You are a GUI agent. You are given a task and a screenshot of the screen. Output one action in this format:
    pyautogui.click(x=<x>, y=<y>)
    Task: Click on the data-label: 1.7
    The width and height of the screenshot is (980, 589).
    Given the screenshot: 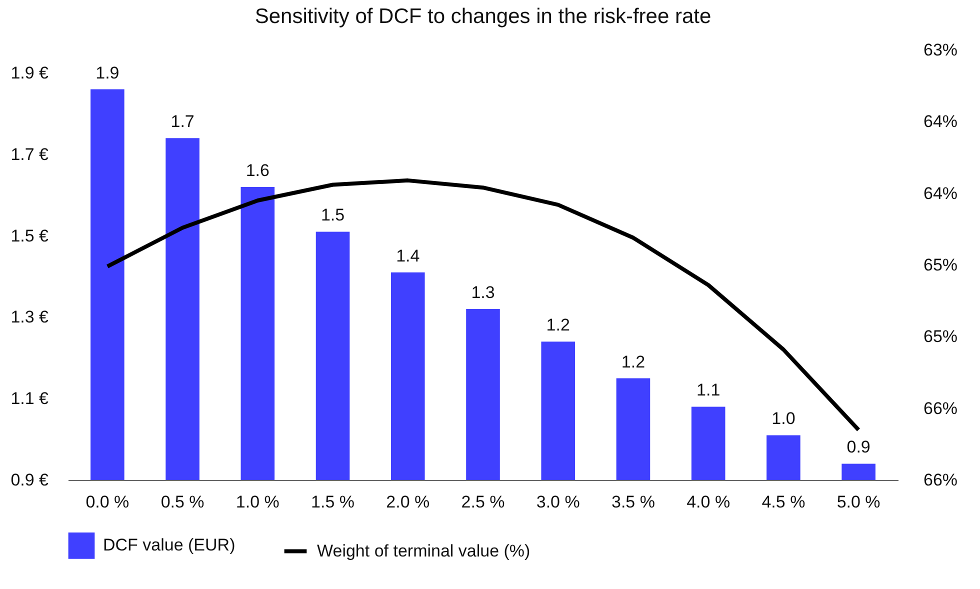 What is the action you would take?
    pyautogui.click(x=182, y=122)
    